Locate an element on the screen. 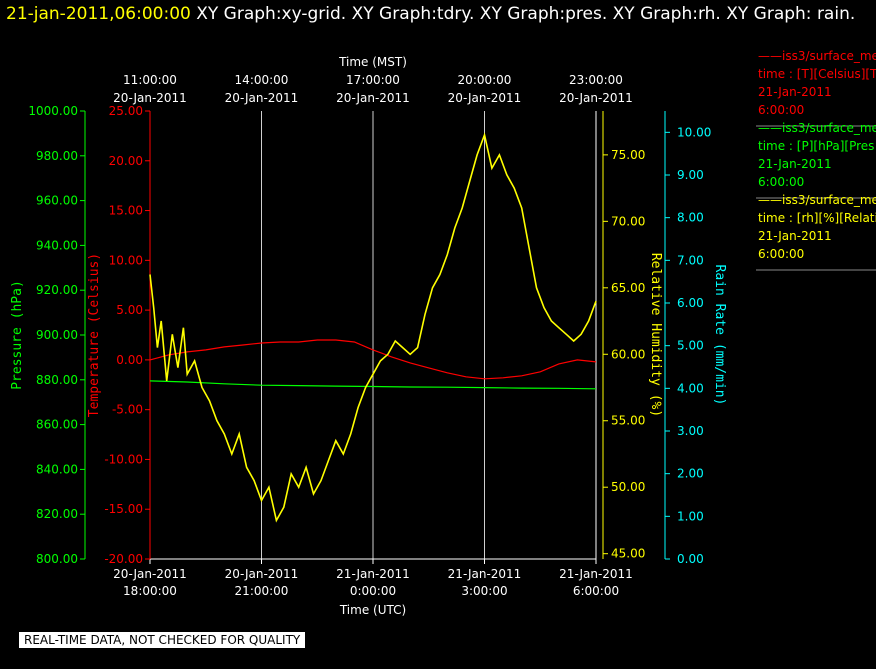 This screenshot has width=876, height=669. pressure-tick-label: 840.00 is located at coordinates (57, 469).